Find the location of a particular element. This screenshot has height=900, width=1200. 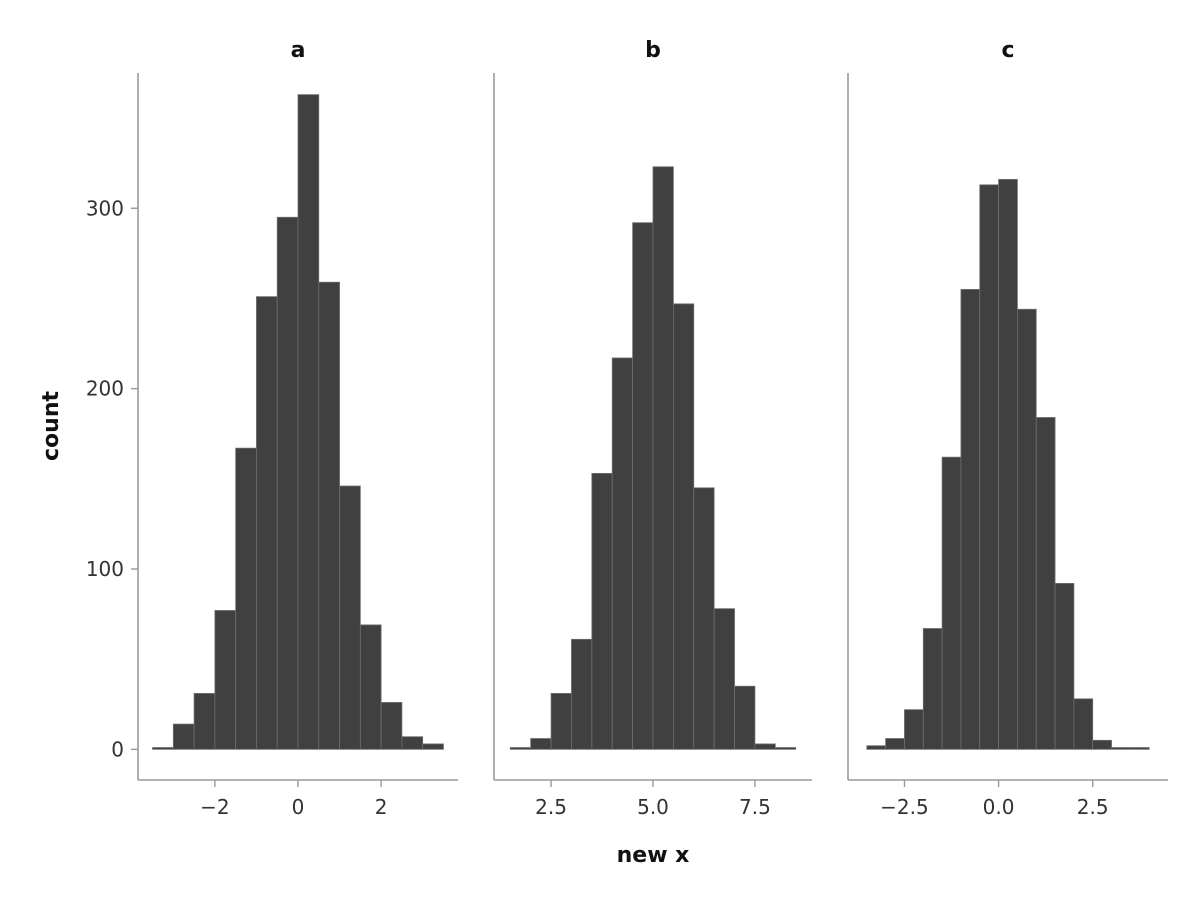

y-axis-title: count is located at coordinates (51, 426).